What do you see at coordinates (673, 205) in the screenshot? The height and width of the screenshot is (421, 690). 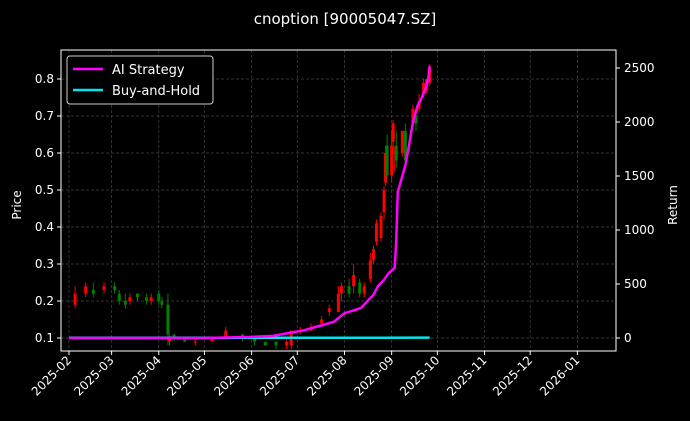 I see `y2-axis-label: Return` at bounding box center [673, 205].